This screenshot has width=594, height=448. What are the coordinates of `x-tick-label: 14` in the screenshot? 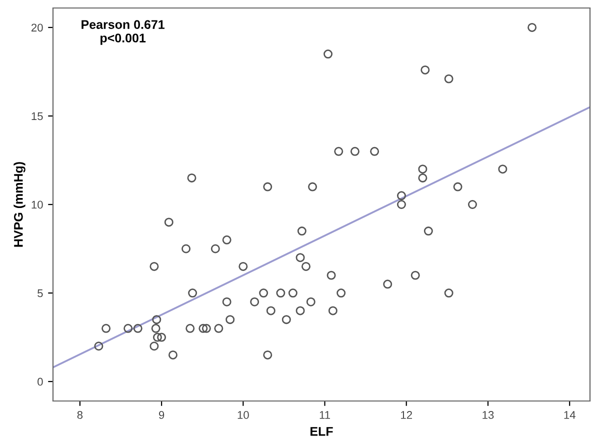 It's located at (570, 415).